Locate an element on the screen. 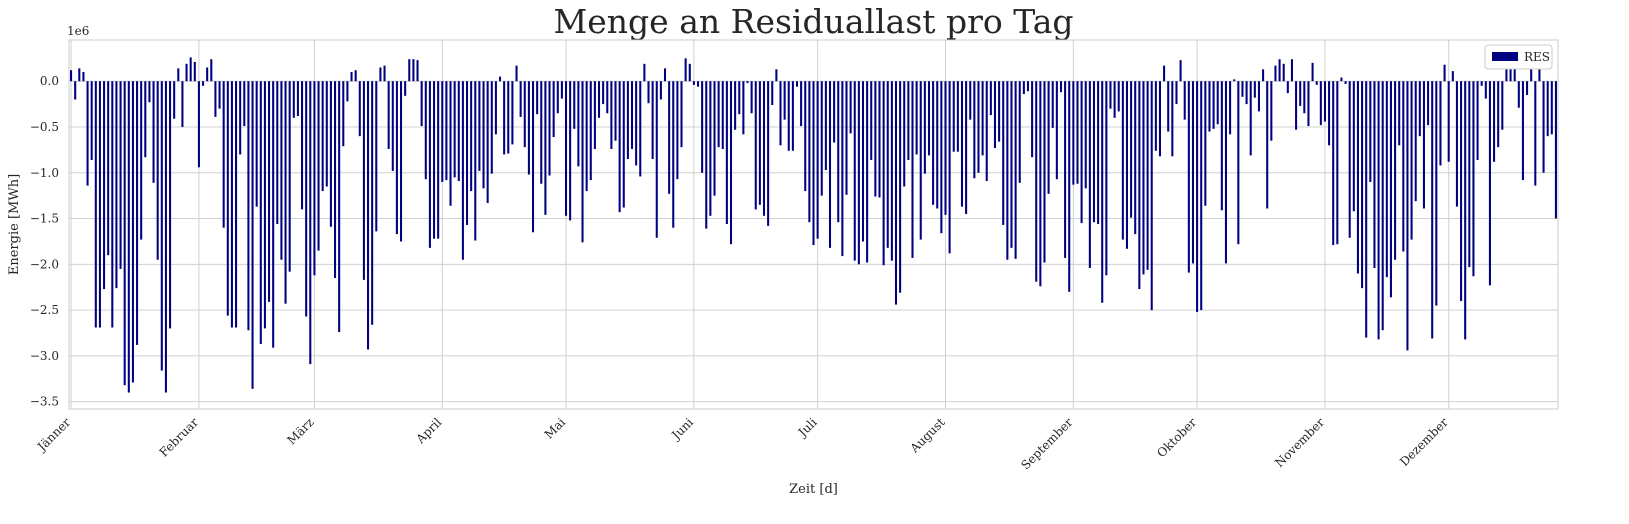 The height and width of the screenshot is (524, 1629). x-tick-label: April is located at coordinates (429, 431).